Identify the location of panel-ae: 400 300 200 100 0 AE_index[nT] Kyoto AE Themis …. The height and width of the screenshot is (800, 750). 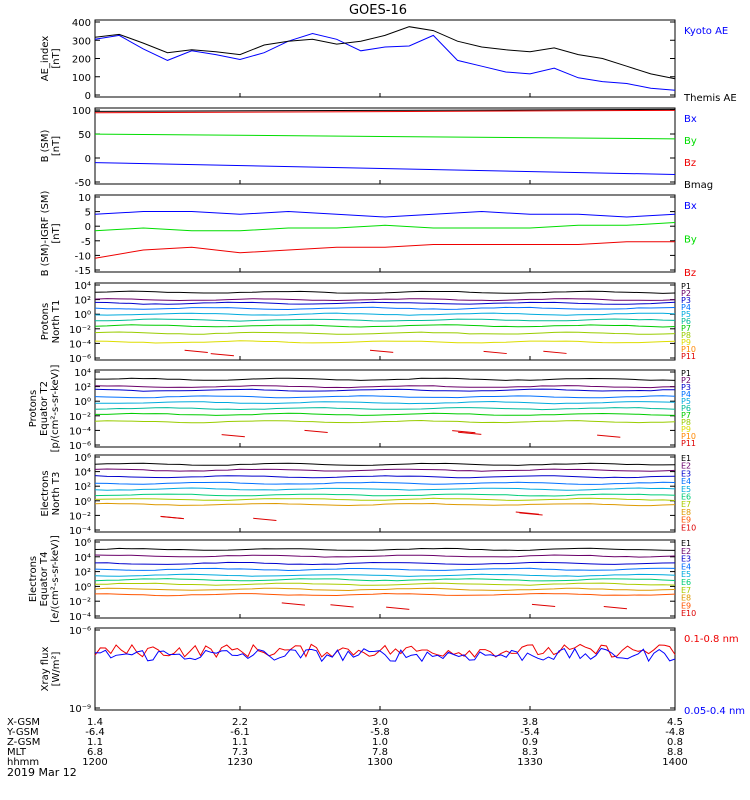
(388, 61).